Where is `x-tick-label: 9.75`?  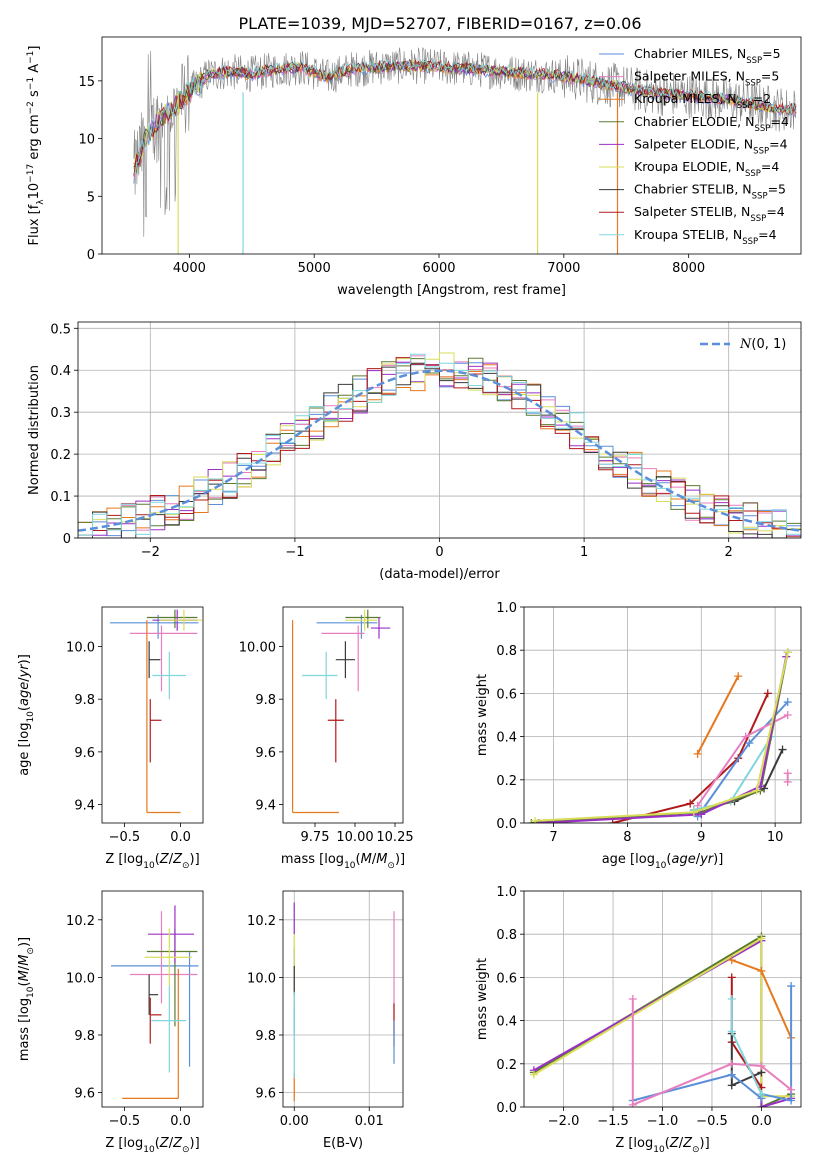 x-tick-label: 9.75 is located at coordinates (315, 837).